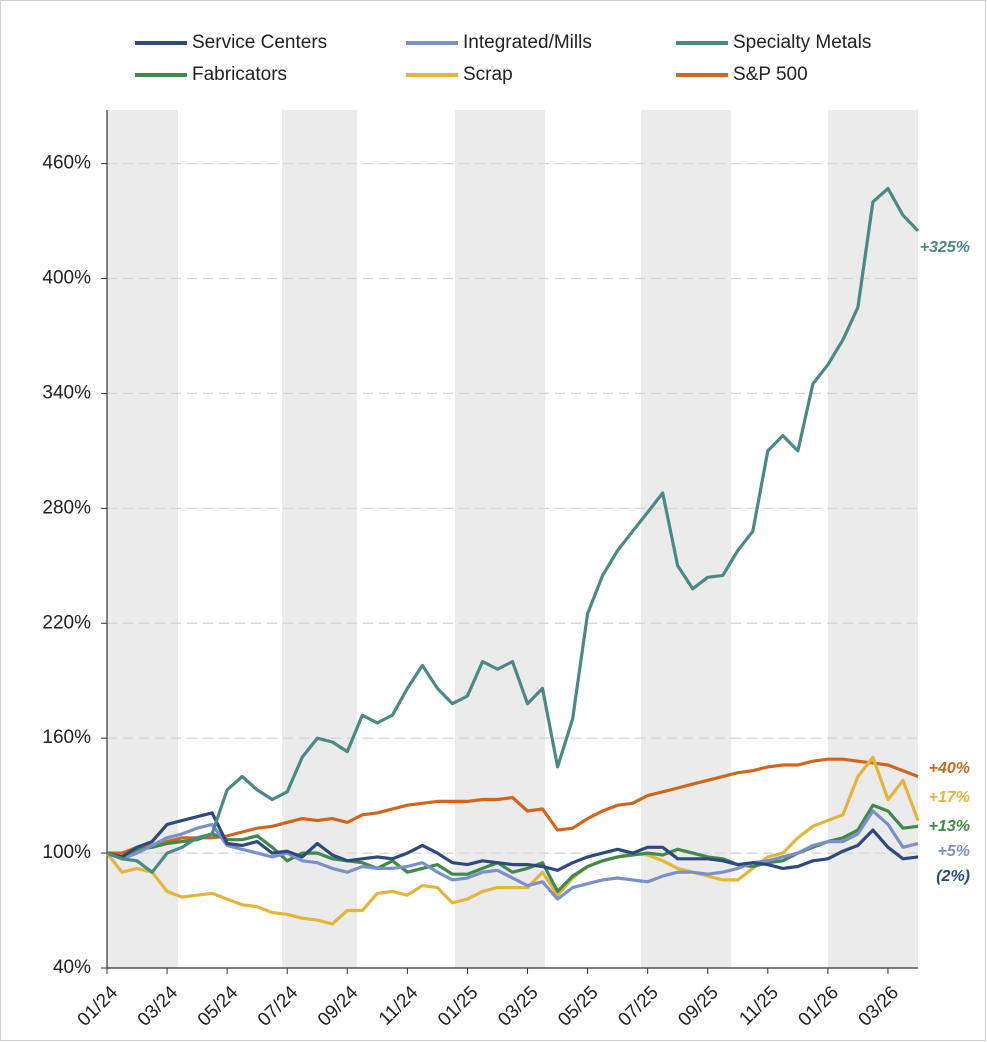  What do you see at coordinates (802, 42) in the screenshot?
I see `legend-label: Specialty Metals` at bounding box center [802, 42].